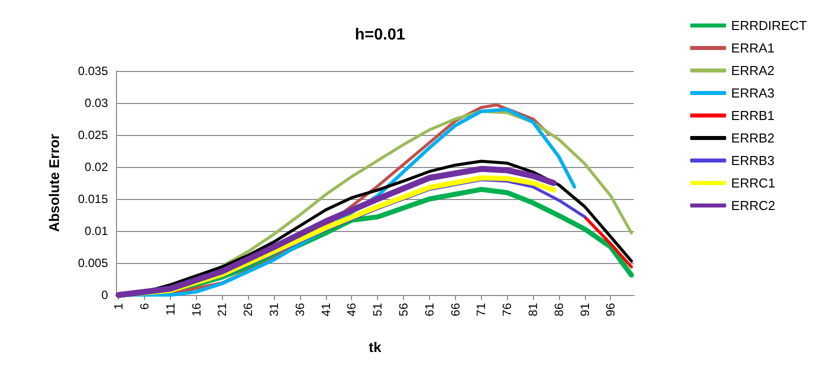 The width and height of the screenshot is (830, 382). What do you see at coordinates (753, 183) in the screenshot?
I see `legend-label: ERRC1` at bounding box center [753, 183].